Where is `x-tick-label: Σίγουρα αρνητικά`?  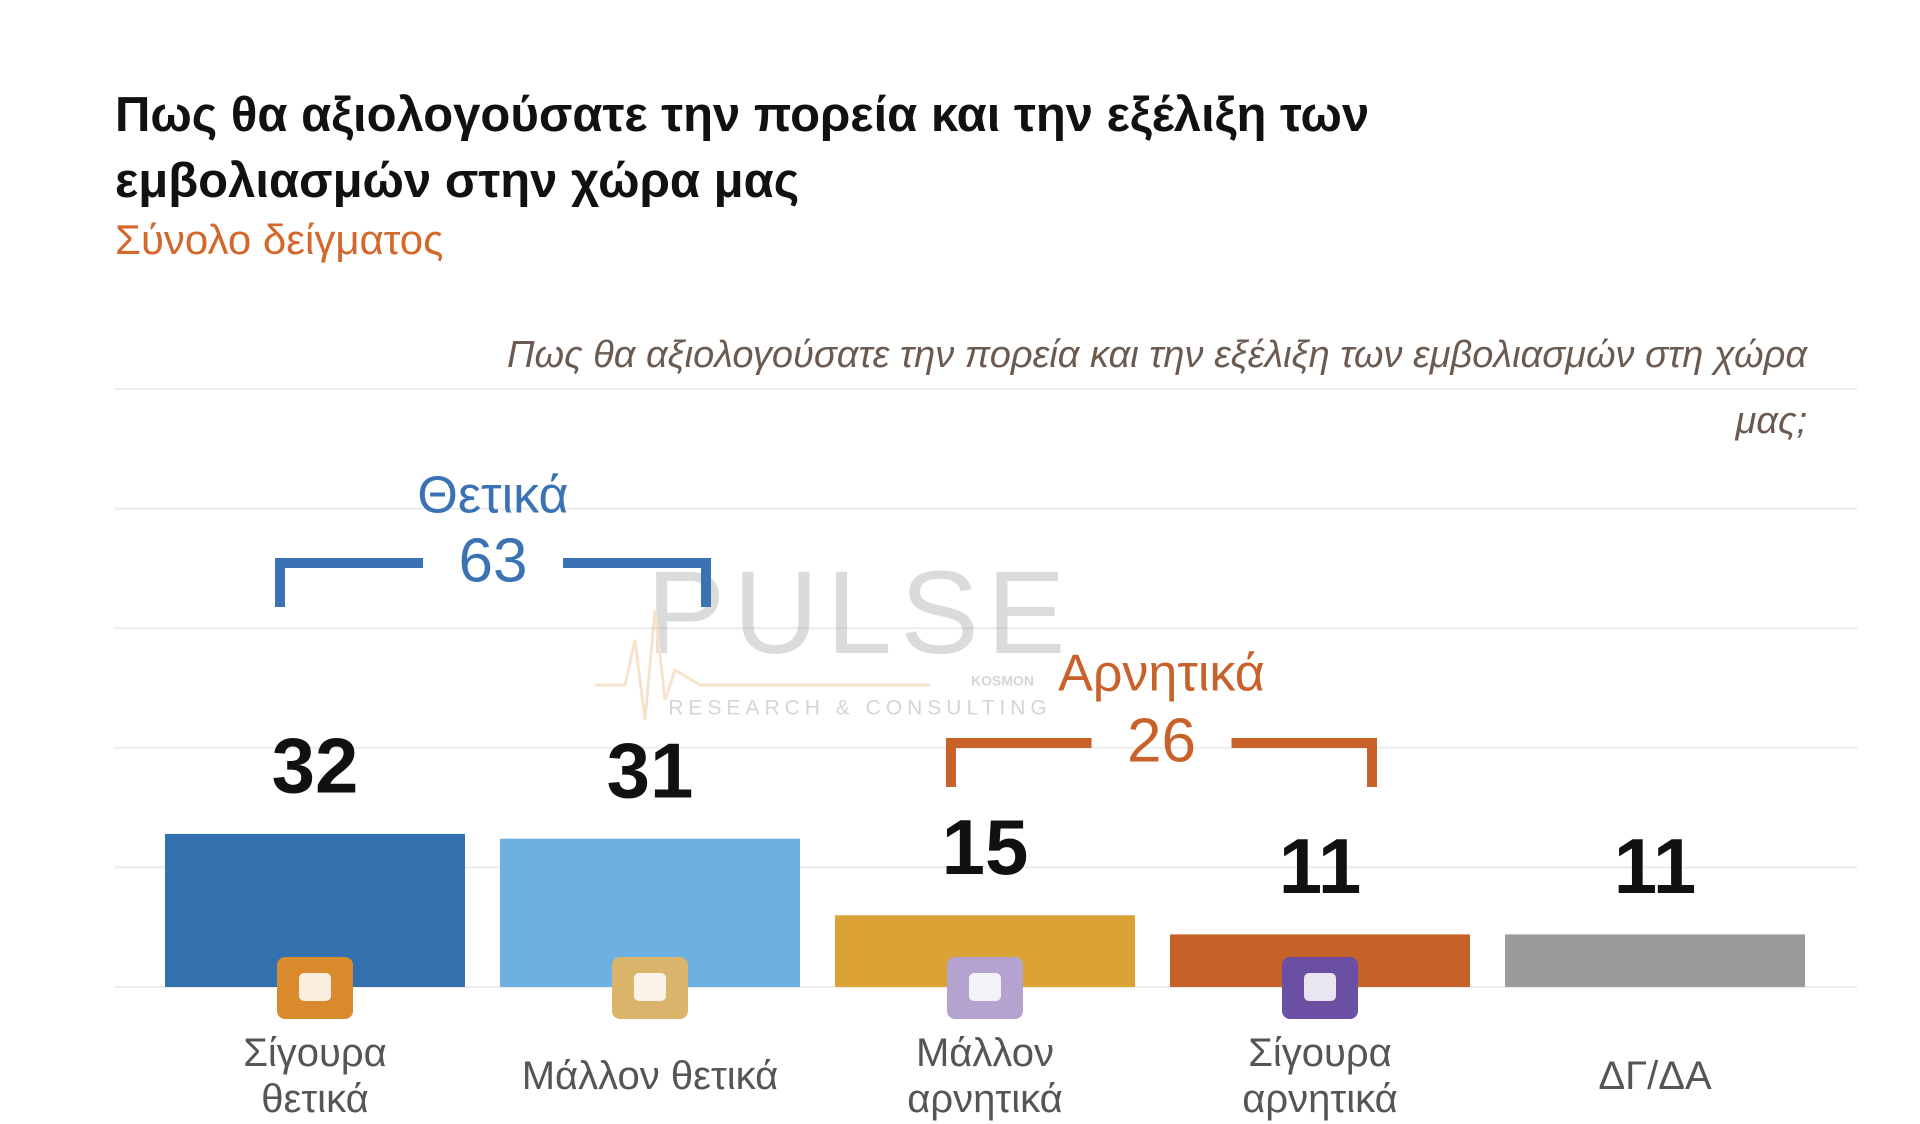 x-tick-label: Σίγουρα αρνητικά is located at coordinates (1320, 1076).